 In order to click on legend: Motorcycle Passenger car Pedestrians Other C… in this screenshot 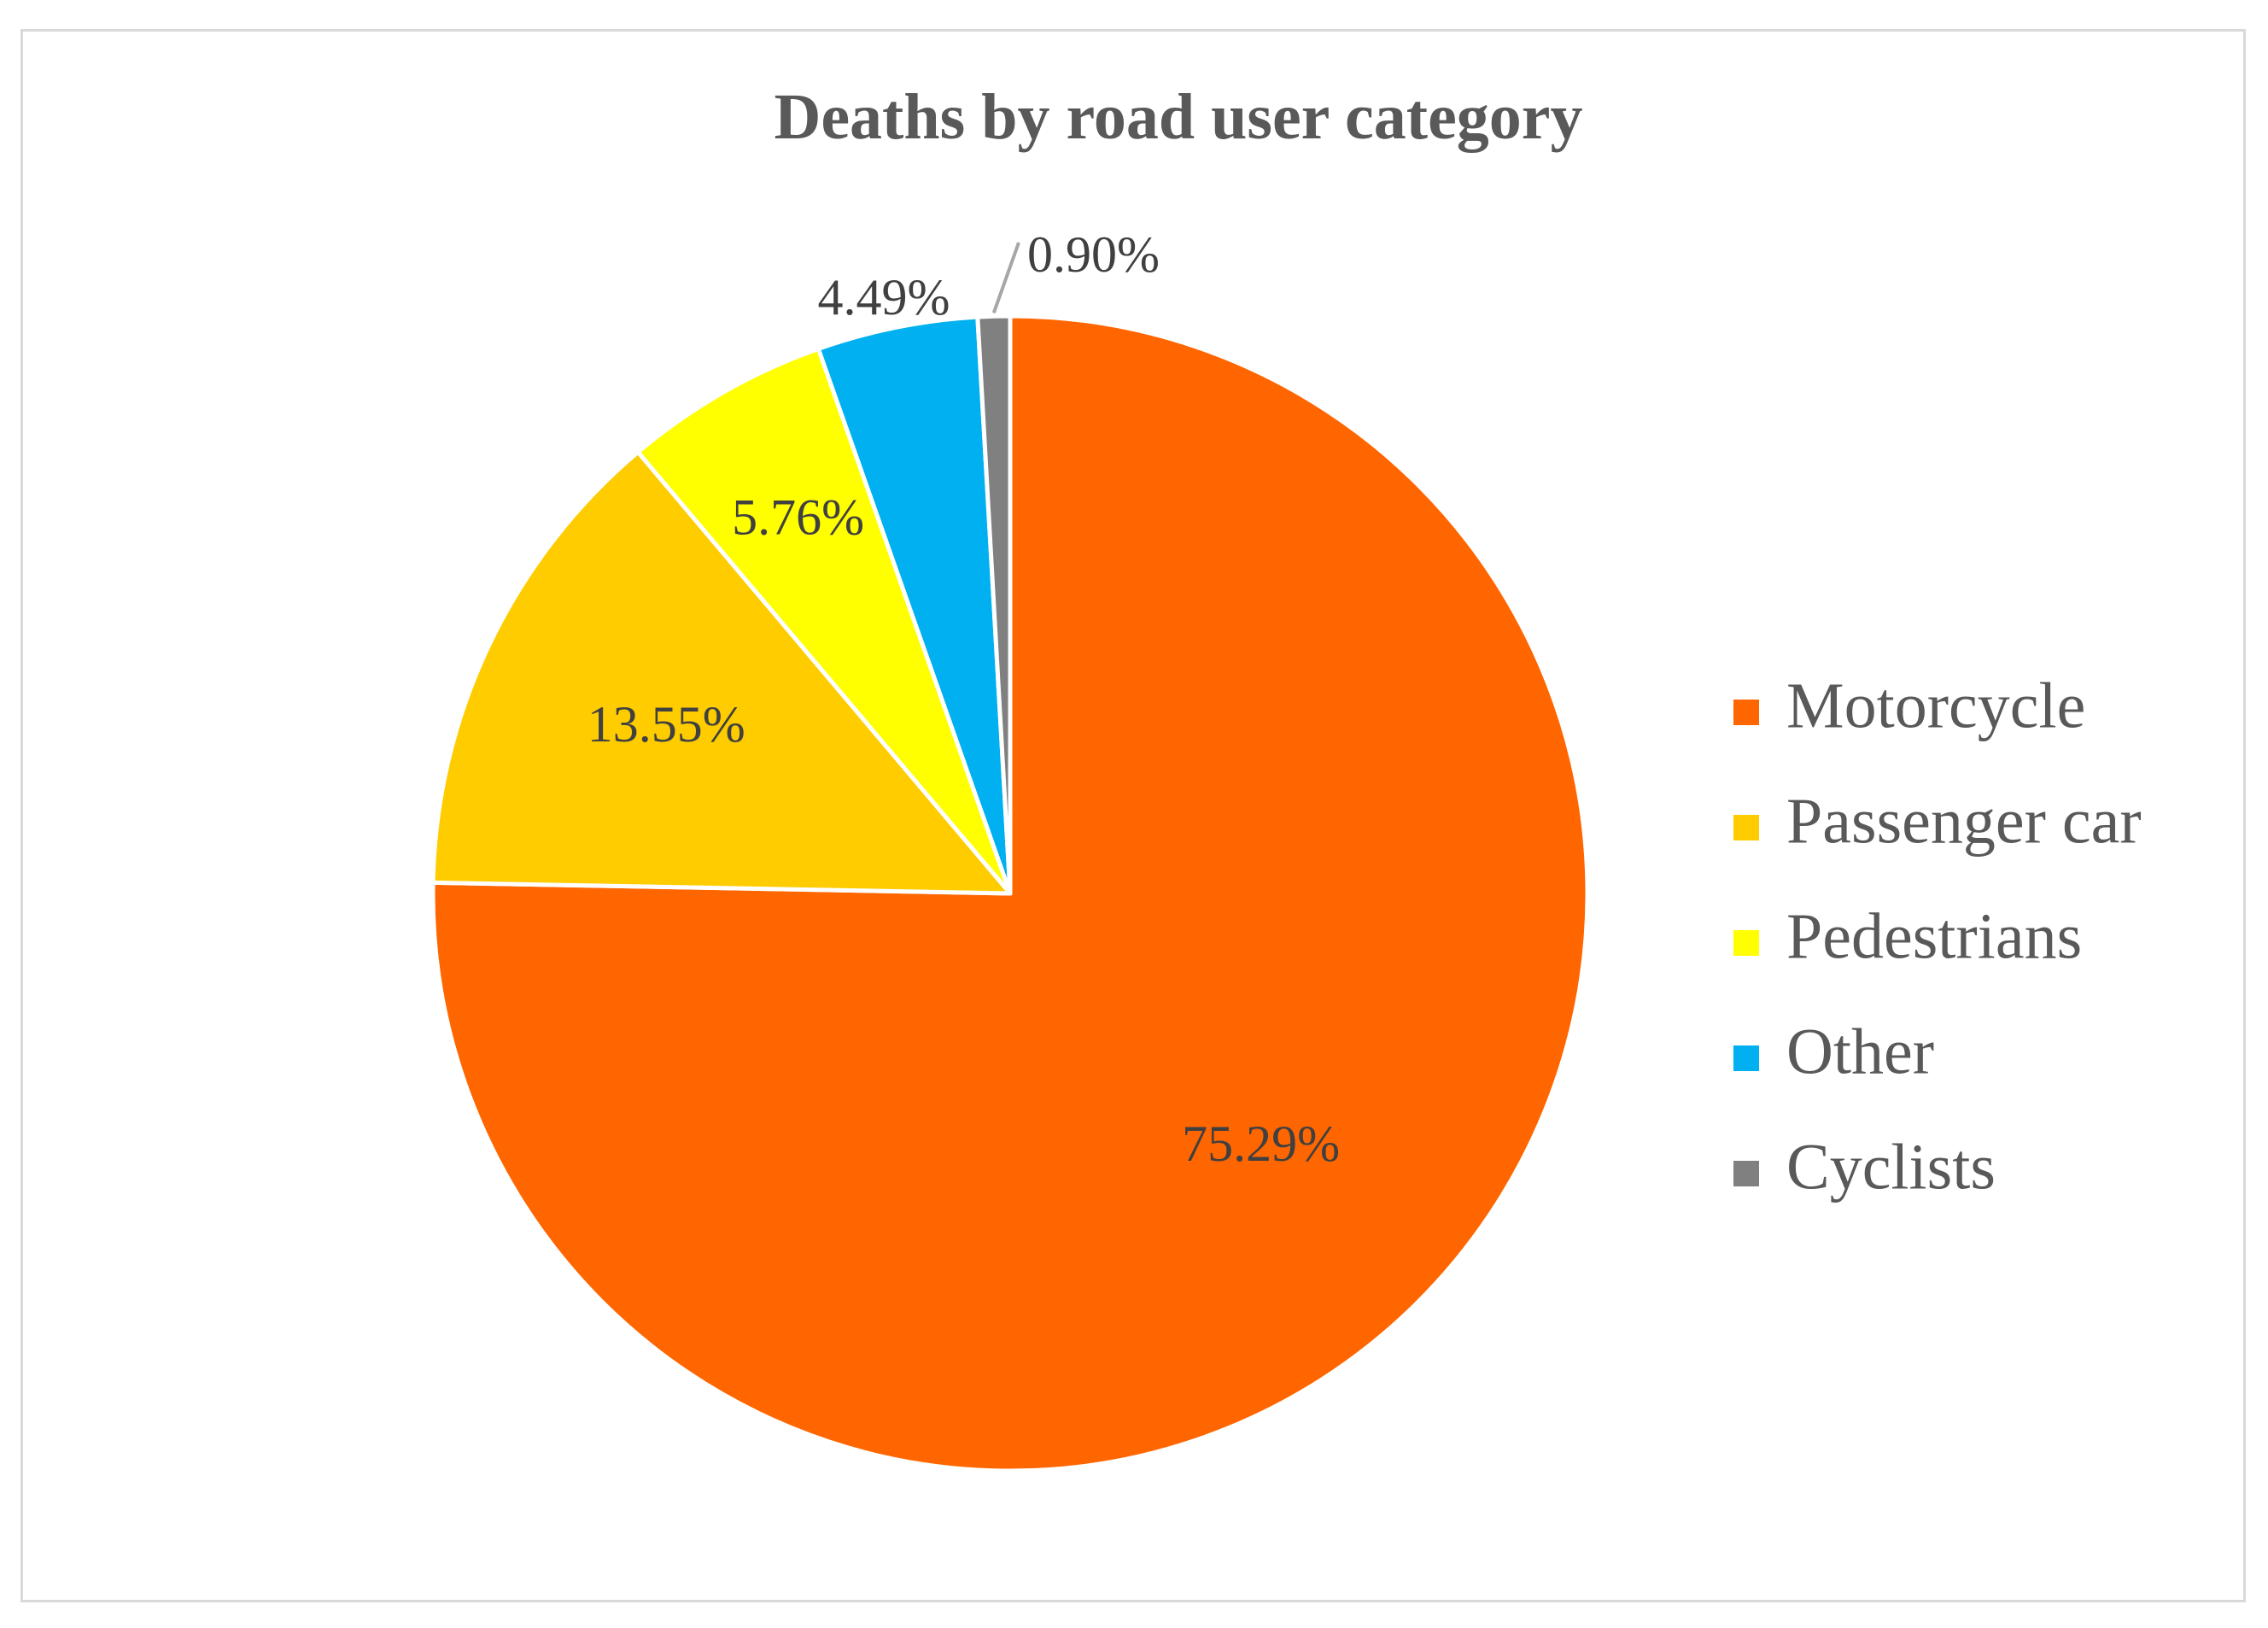, I will do `click(1937, 936)`.